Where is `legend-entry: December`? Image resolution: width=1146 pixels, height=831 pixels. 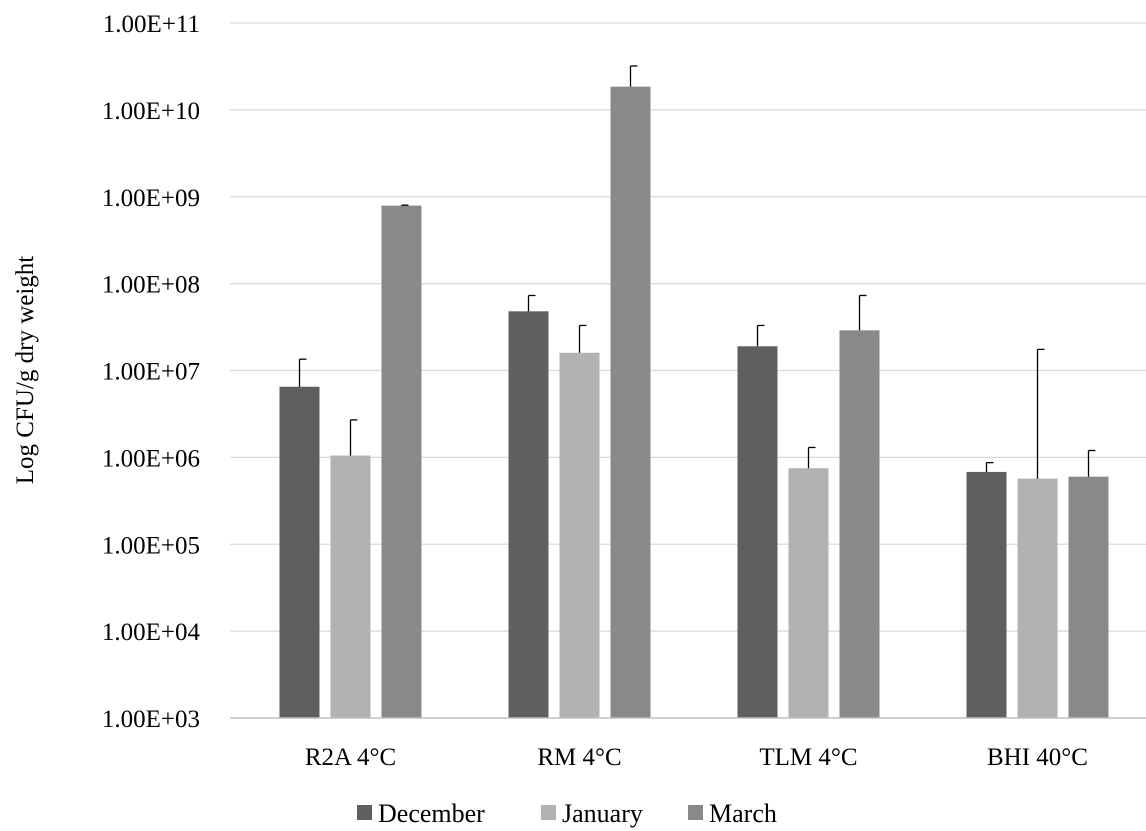 legend-entry: December is located at coordinates (421, 813).